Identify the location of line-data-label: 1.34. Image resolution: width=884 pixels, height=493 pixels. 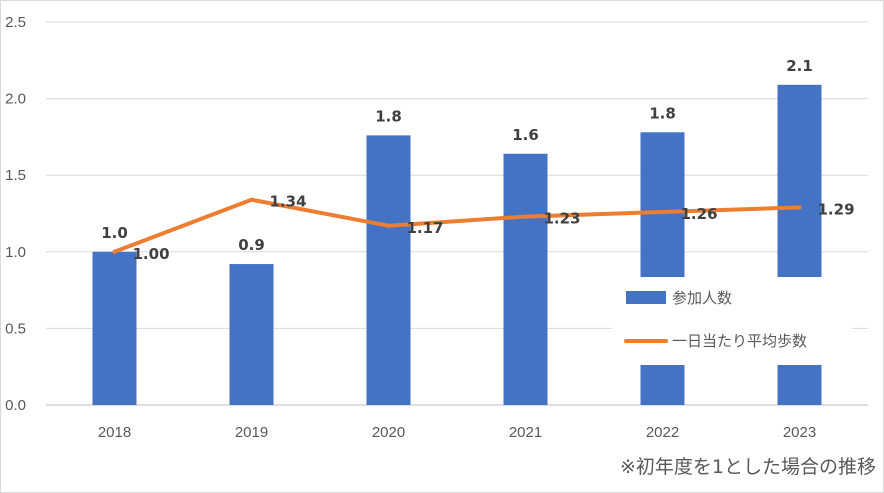
(288, 202).